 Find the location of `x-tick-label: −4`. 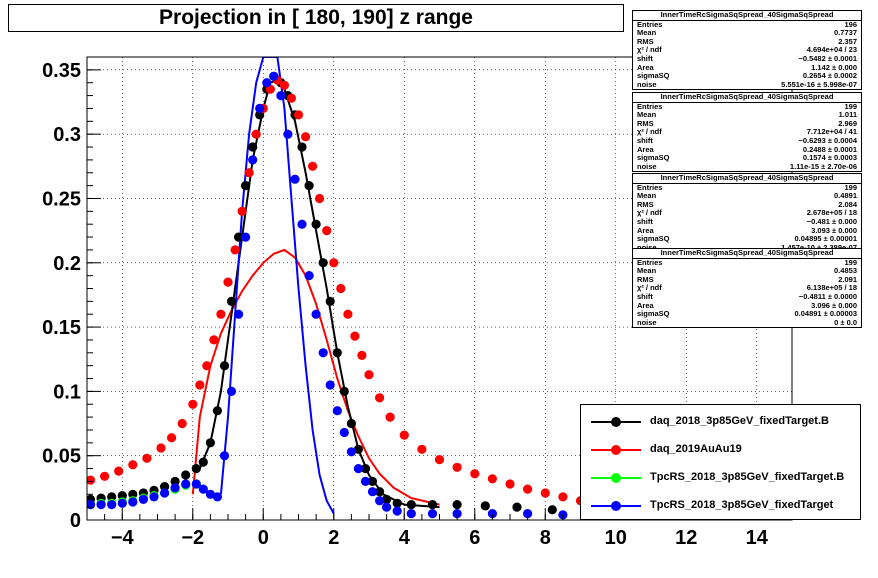

x-tick-label: −4 is located at coordinates (123, 538).